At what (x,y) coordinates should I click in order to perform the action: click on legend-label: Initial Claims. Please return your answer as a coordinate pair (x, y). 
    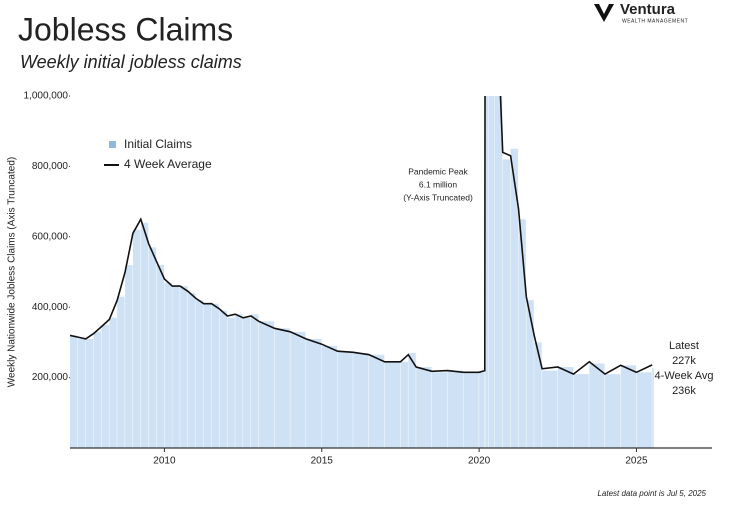
    Looking at the image, I should click on (158, 144).